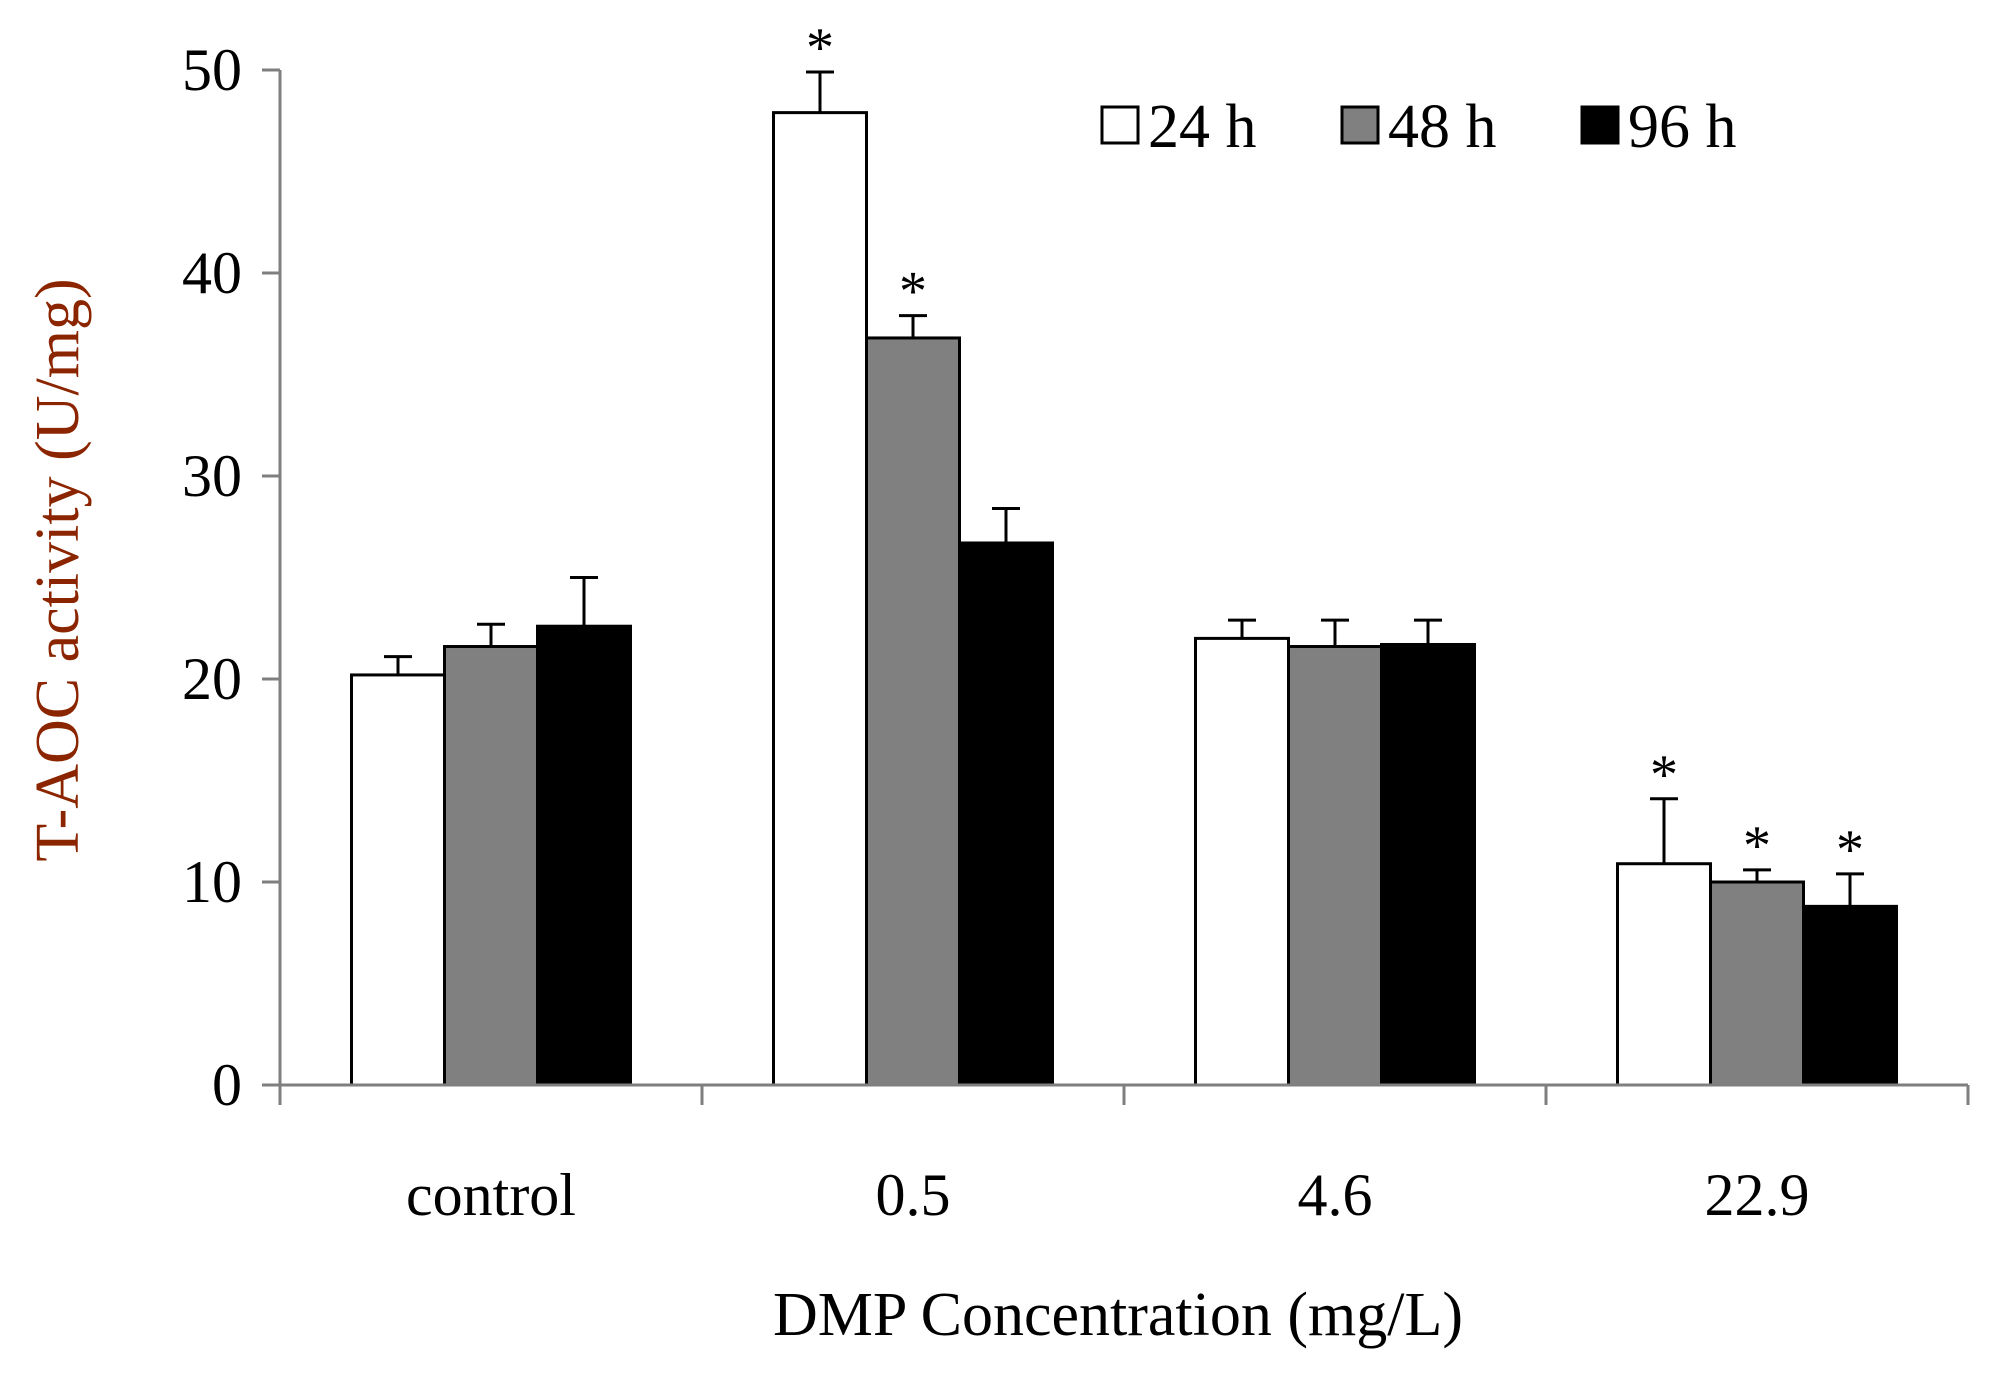  I want to click on y-tick-label: 30, so click(212, 476).